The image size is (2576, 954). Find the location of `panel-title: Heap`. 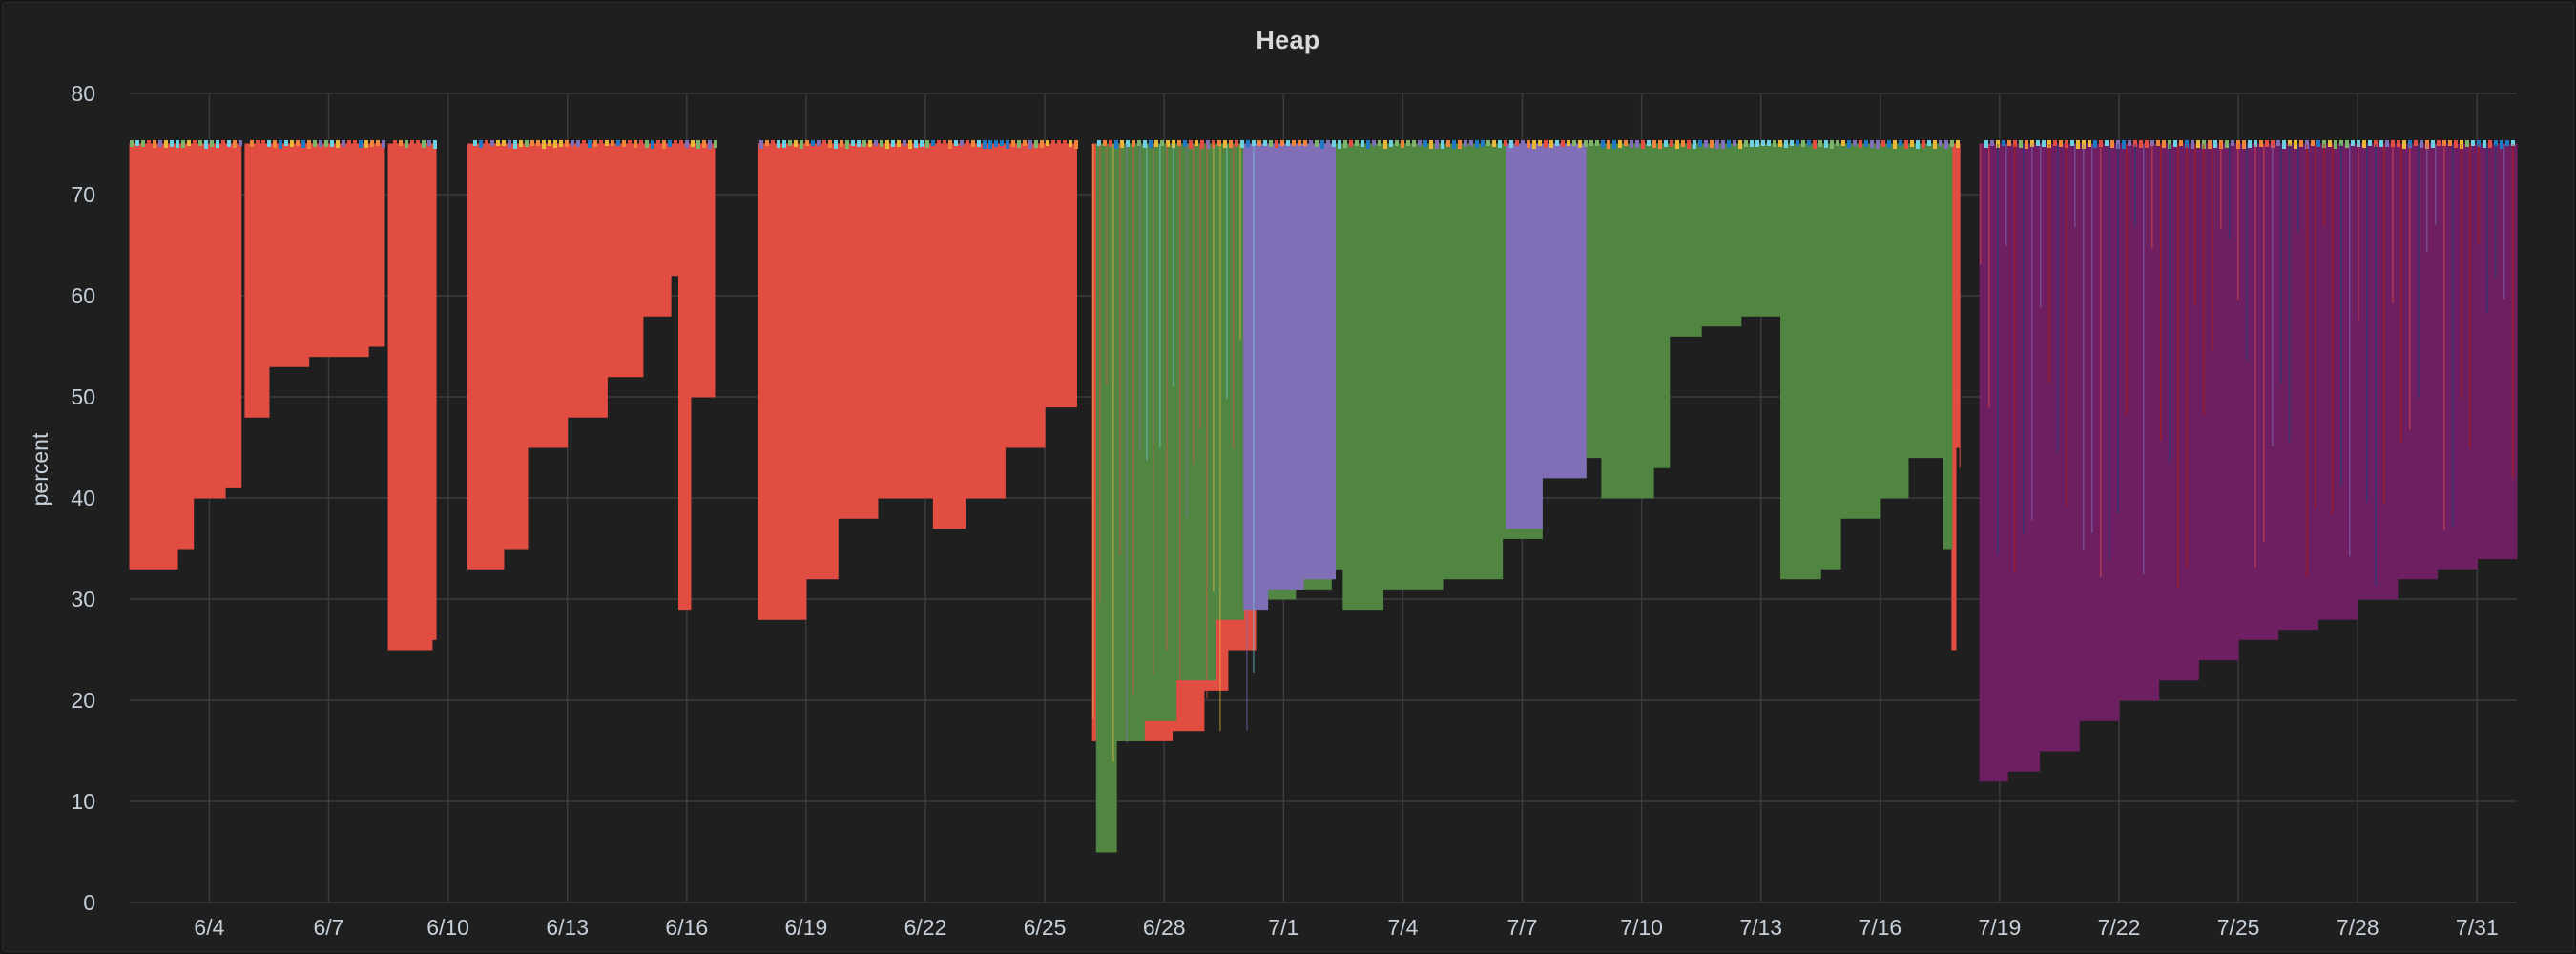

panel-title: Heap is located at coordinates (1288, 40).